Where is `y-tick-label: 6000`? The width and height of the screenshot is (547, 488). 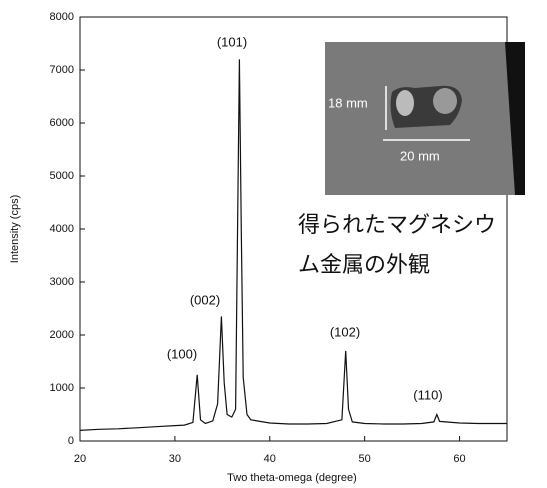 y-tick-label: 6000 is located at coordinates (62, 123).